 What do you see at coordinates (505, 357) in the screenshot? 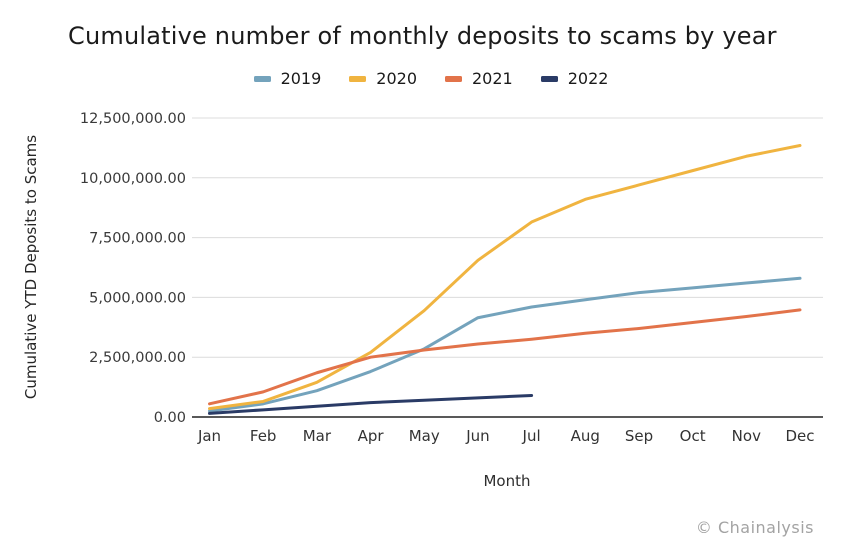
I see `series-line-2021` at bounding box center [505, 357].